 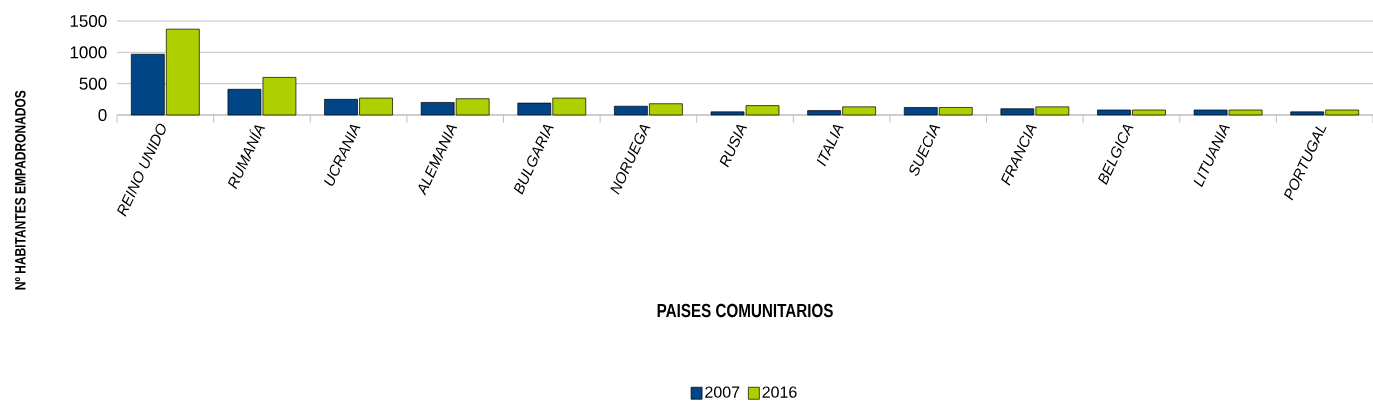 I want to click on legend-label: 2007, so click(x=722, y=392).